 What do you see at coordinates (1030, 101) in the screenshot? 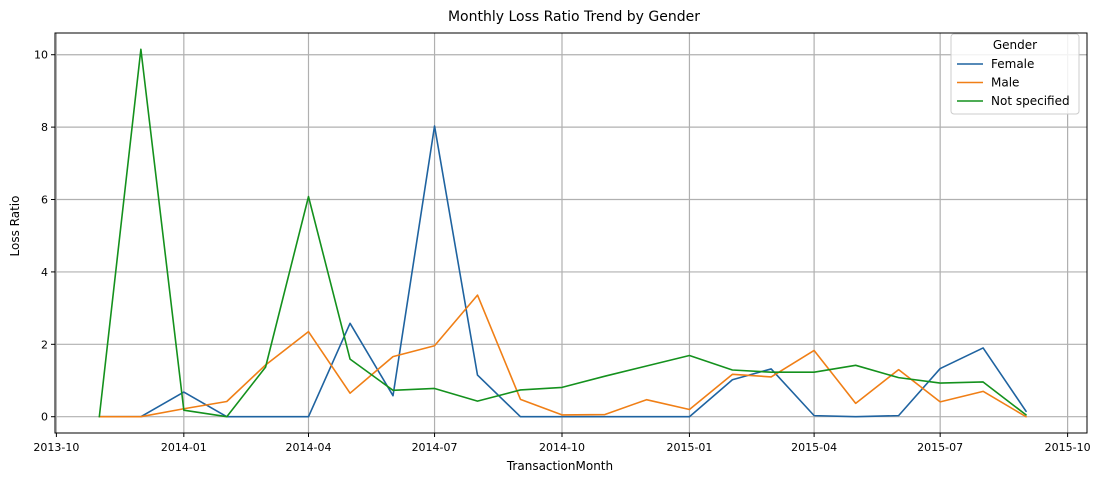
I see `legend-label-not-specified: Not specified` at bounding box center [1030, 101].